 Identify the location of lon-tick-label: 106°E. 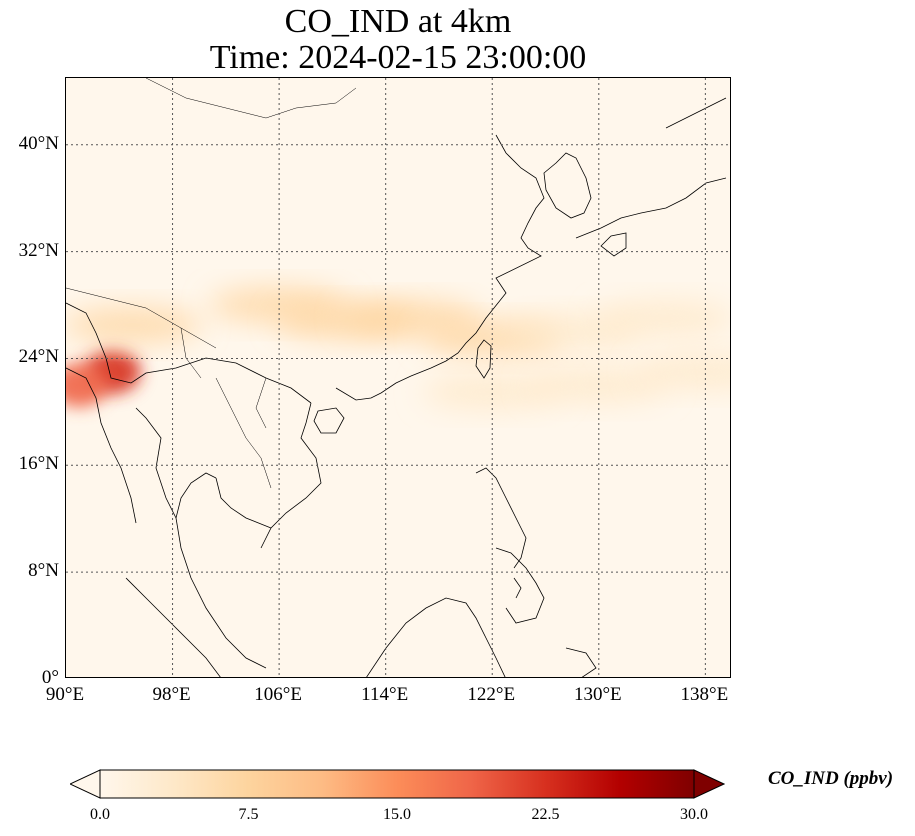
(278, 694).